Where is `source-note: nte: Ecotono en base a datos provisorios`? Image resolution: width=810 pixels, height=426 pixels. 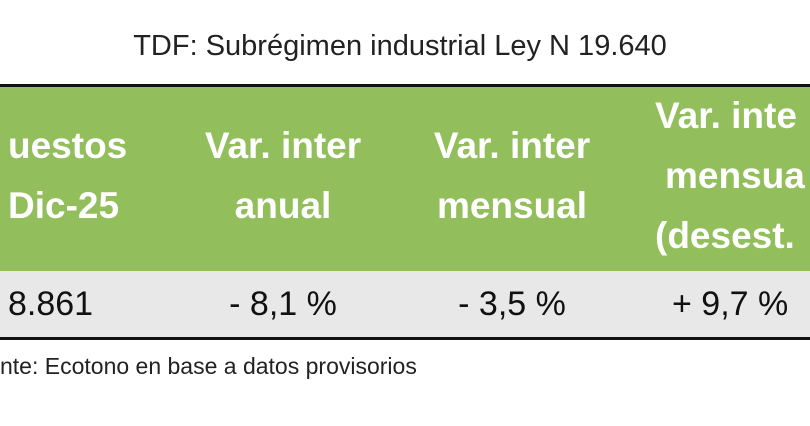
source-note: nte: Ecotono en base a datos provisorios is located at coordinates (208, 366).